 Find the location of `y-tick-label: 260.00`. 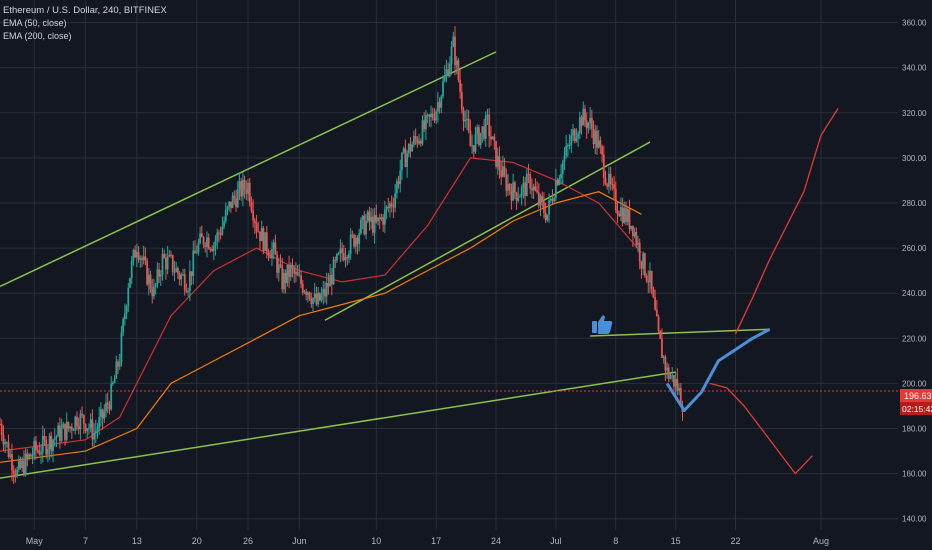

y-tick-label: 260.00 is located at coordinates (914, 248).